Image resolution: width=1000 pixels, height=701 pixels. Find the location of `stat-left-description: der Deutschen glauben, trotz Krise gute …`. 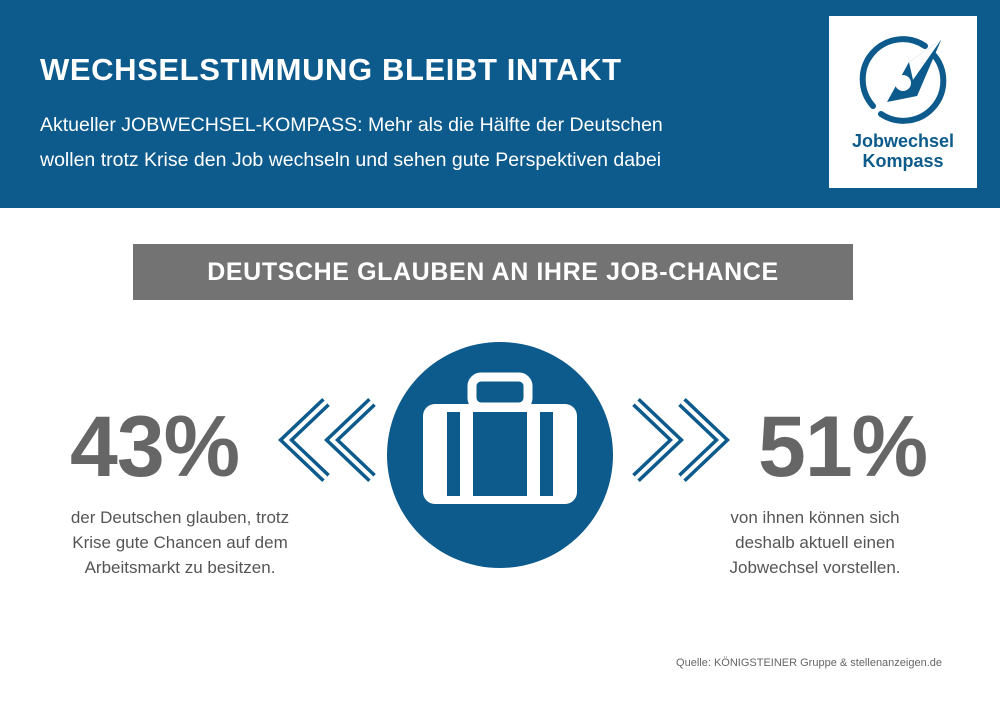

stat-left-description: der Deutschen glauben, trotz Krise gute … is located at coordinates (180, 542).